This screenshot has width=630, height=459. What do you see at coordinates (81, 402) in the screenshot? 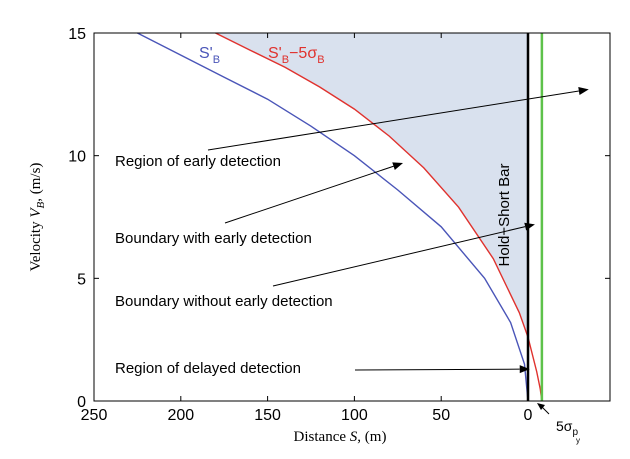
I see `y-tick-label-0: 0` at bounding box center [81, 402].